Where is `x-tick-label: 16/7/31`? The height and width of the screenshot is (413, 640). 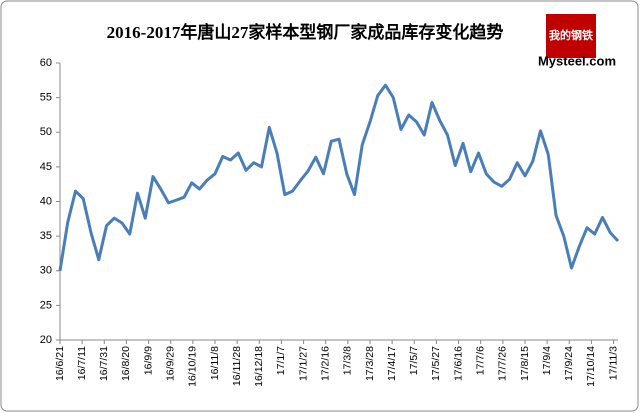 x-tick-label: 16/7/31 is located at coordinates (104, 363).